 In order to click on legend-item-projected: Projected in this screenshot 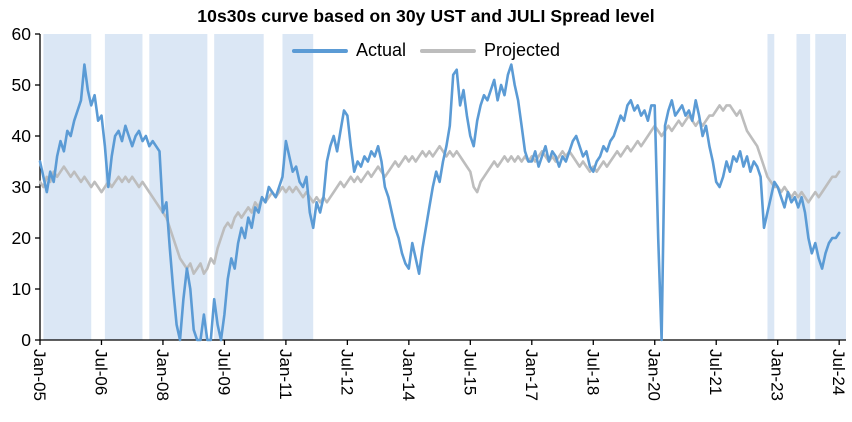, I will do `click(490, 50)`.